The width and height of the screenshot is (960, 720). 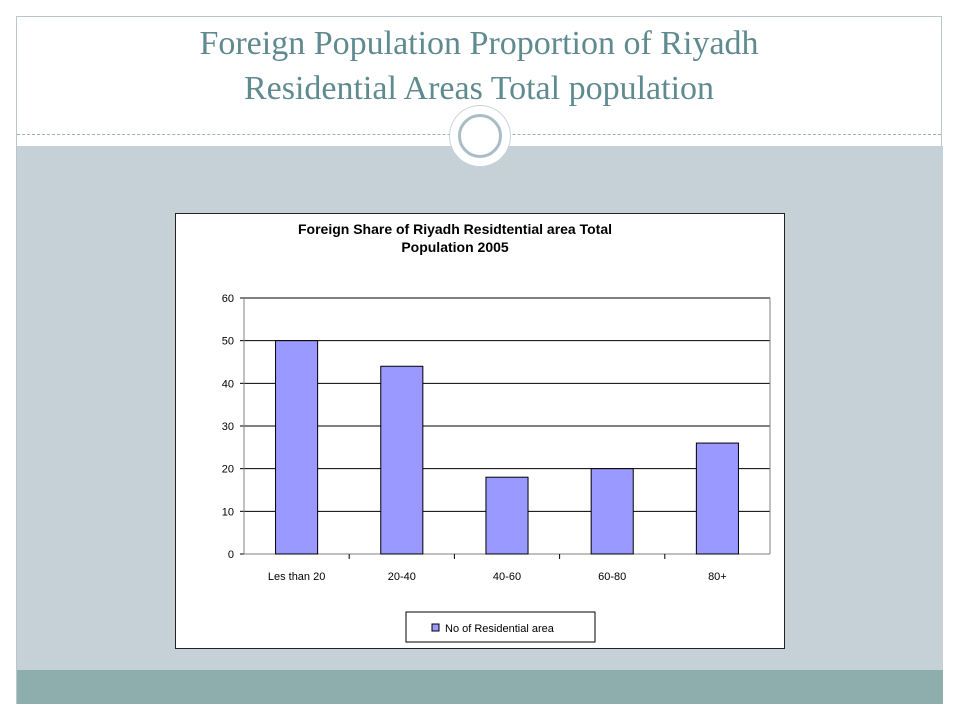 What do you see at coordinates (480, 687) in the screenshot?
I see `footer-band` at bounding box center [480, 687].